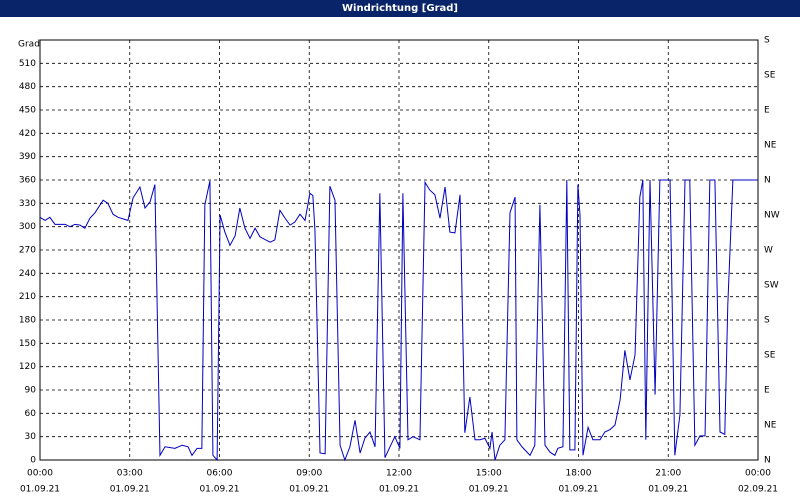 This screenshot has width=800, height=500. I want to click on y-tick-label: 390, so click(27, 157).